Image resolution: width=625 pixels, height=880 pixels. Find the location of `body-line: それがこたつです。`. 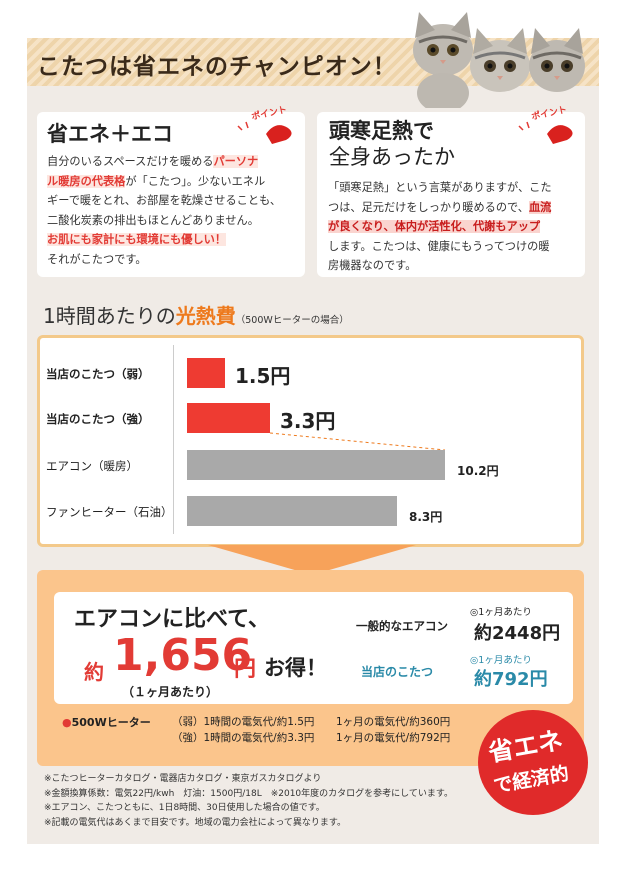

body-line: それがこたつです。 is located at coordinates (173, 260).